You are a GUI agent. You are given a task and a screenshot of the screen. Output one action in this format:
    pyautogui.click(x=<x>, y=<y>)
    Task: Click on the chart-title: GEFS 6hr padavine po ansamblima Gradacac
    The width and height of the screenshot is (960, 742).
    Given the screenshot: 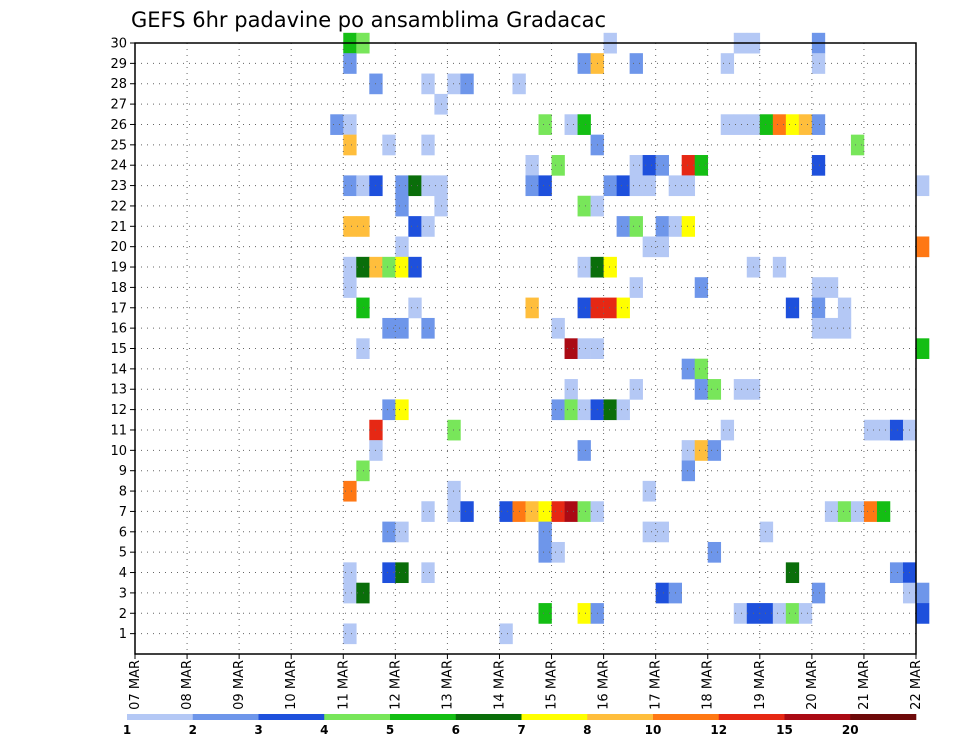 What is the action you would take?
    pyautogui.click(x=368, y=20)
    